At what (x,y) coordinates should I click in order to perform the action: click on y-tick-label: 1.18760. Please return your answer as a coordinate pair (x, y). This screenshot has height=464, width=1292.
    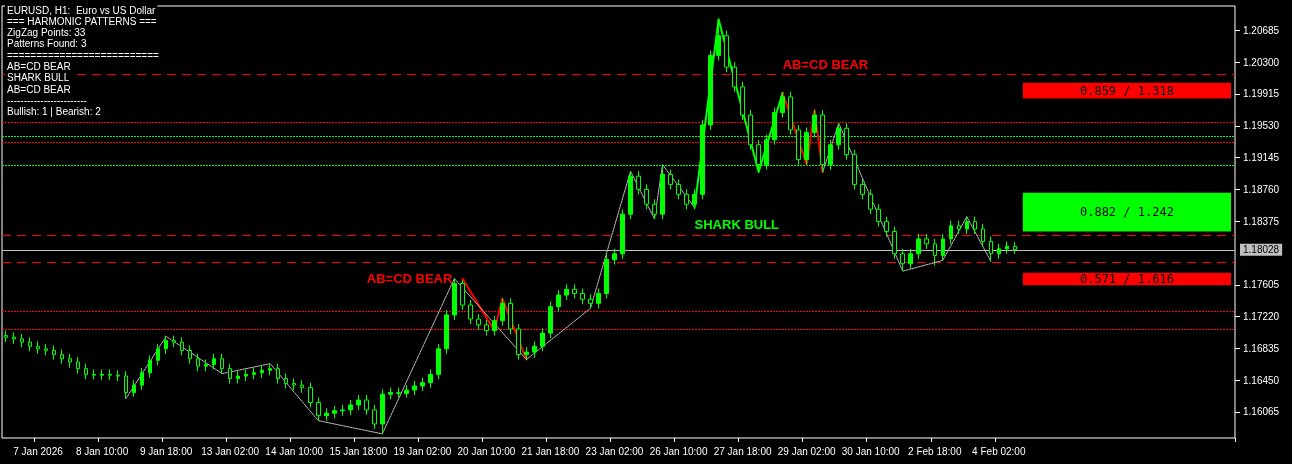
    Looking at the image, I should click on (1261, 189).